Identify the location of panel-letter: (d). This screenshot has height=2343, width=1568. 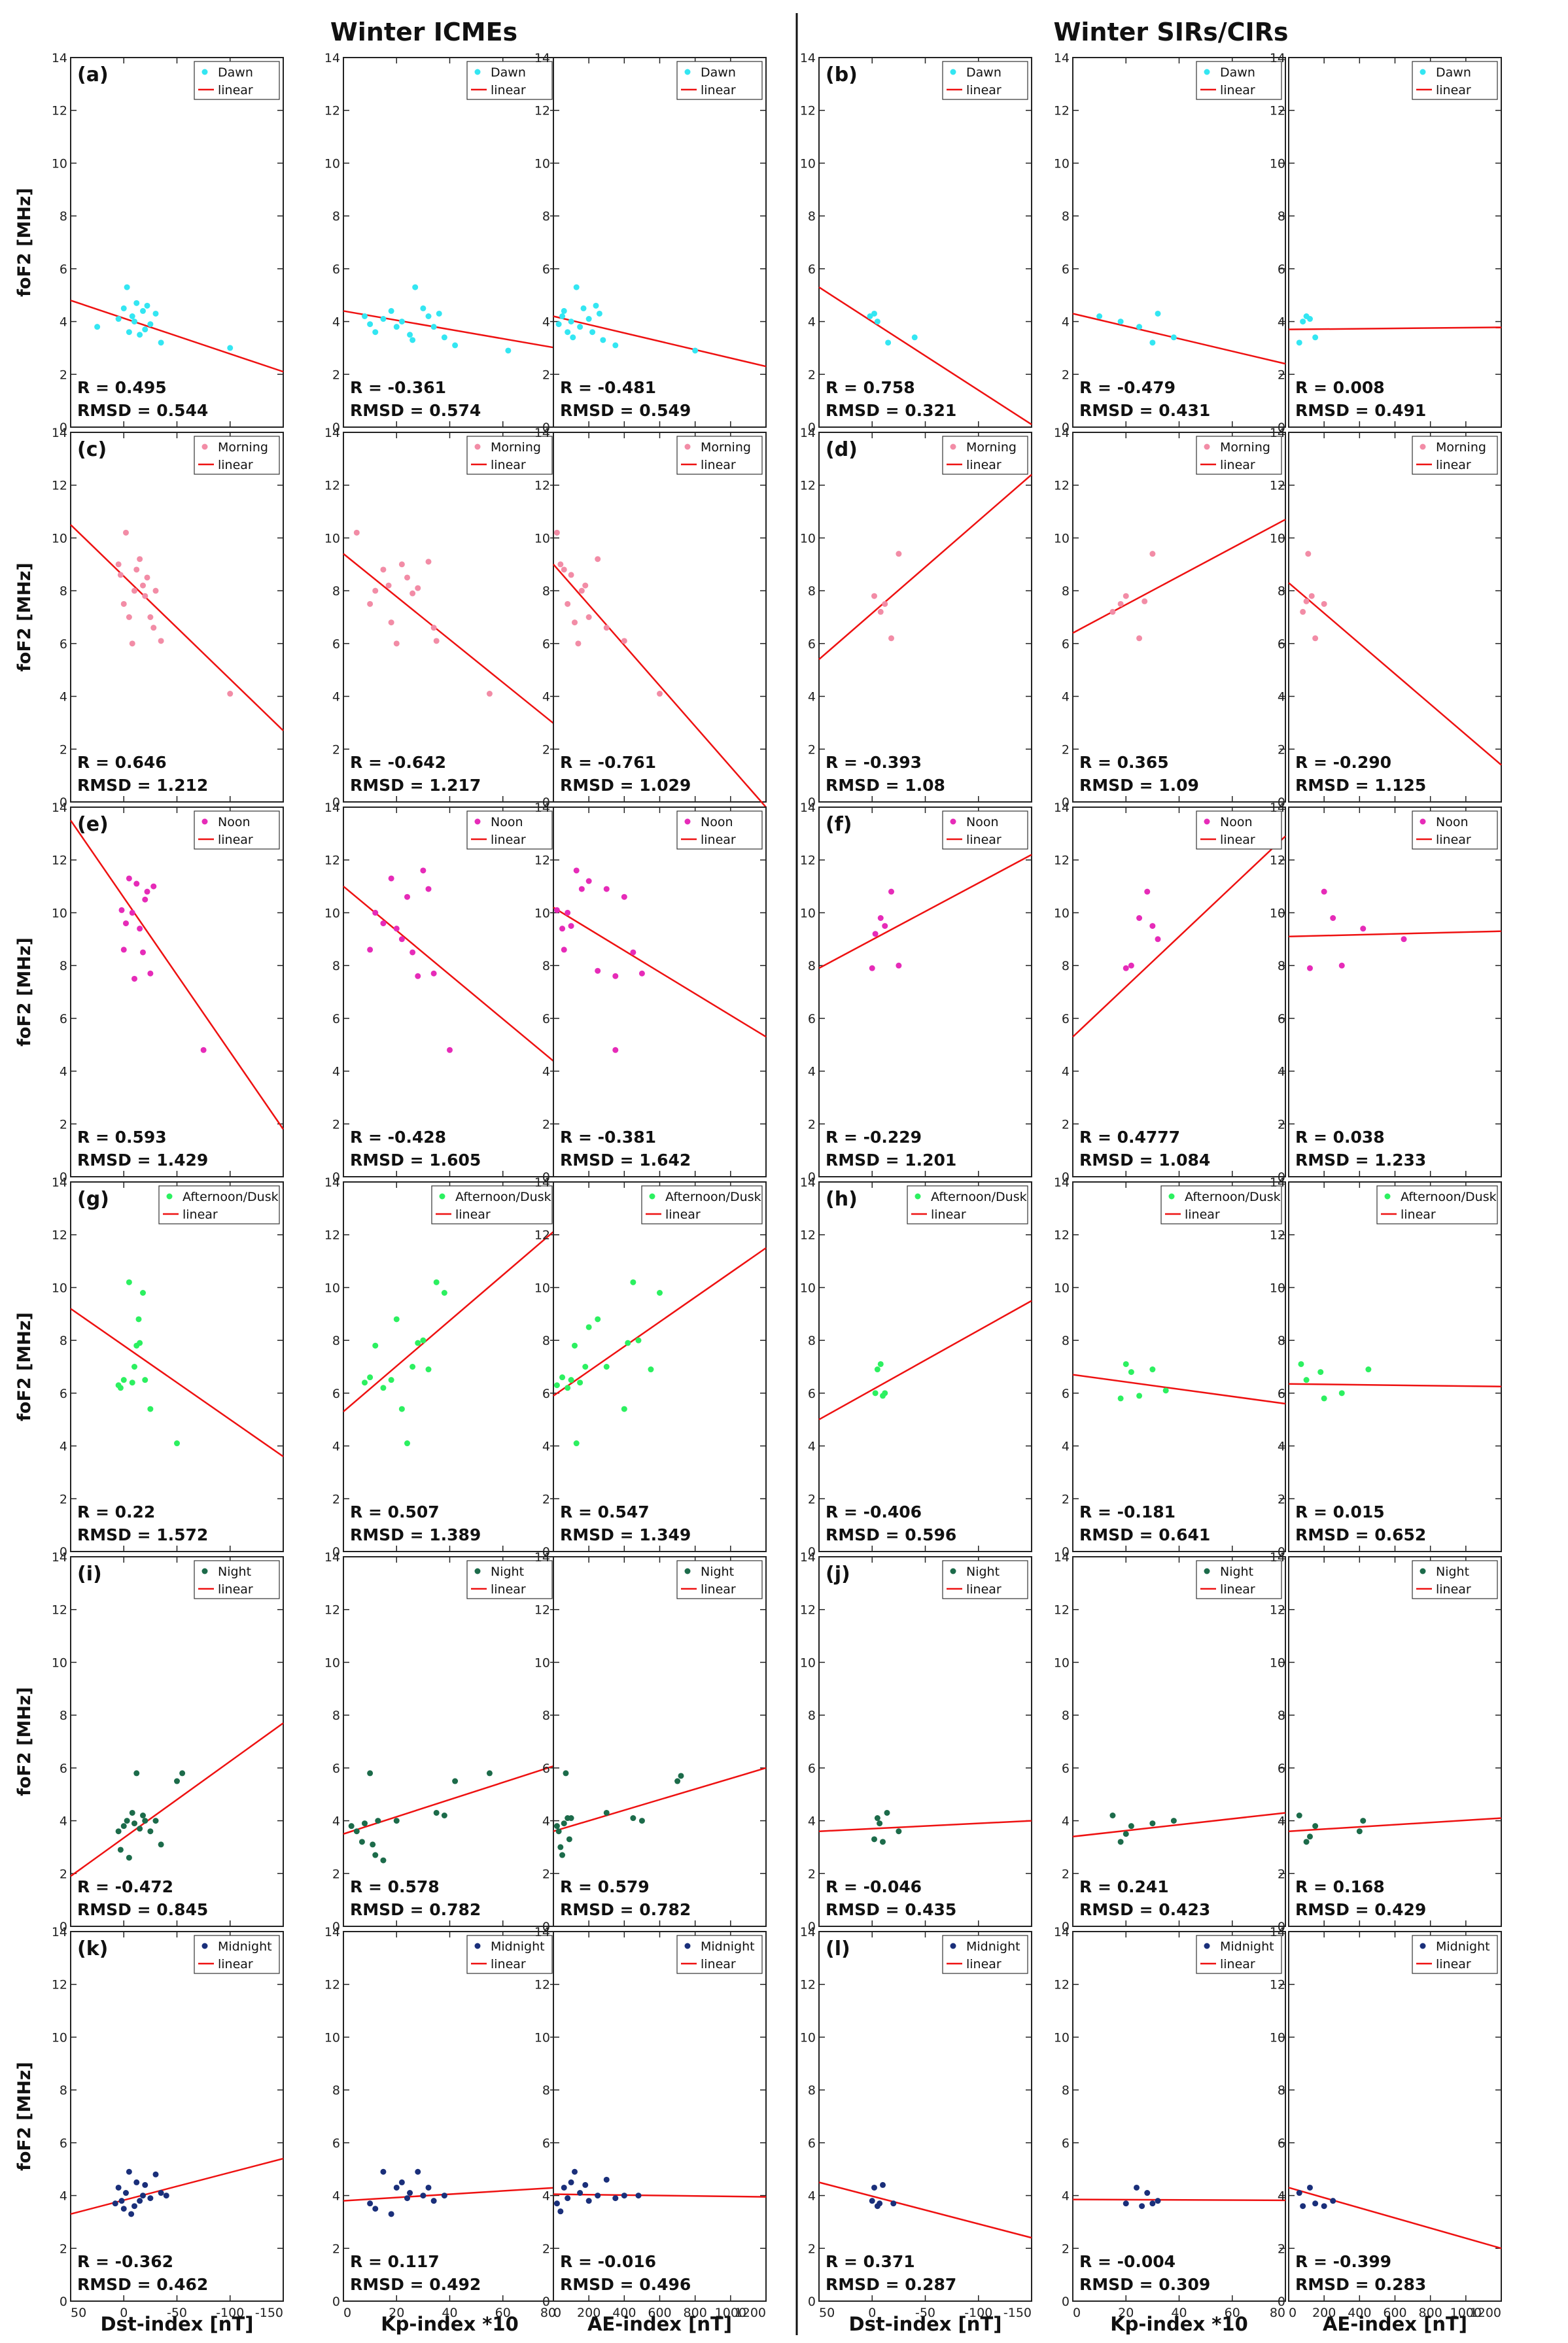
(842, 449).